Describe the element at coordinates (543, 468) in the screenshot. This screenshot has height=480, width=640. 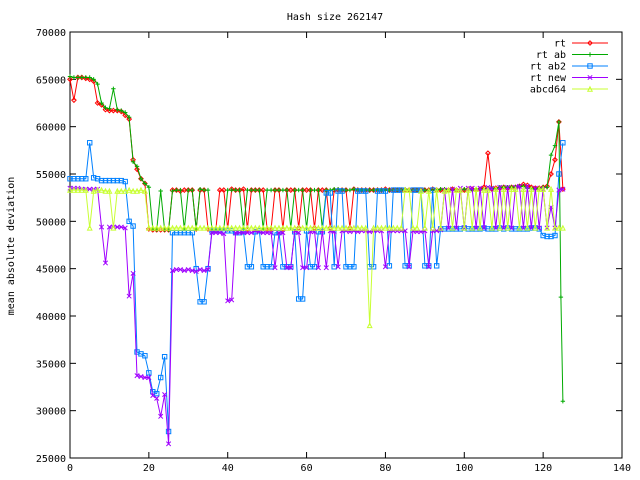
I see `x-tick-label: 120` at that location.